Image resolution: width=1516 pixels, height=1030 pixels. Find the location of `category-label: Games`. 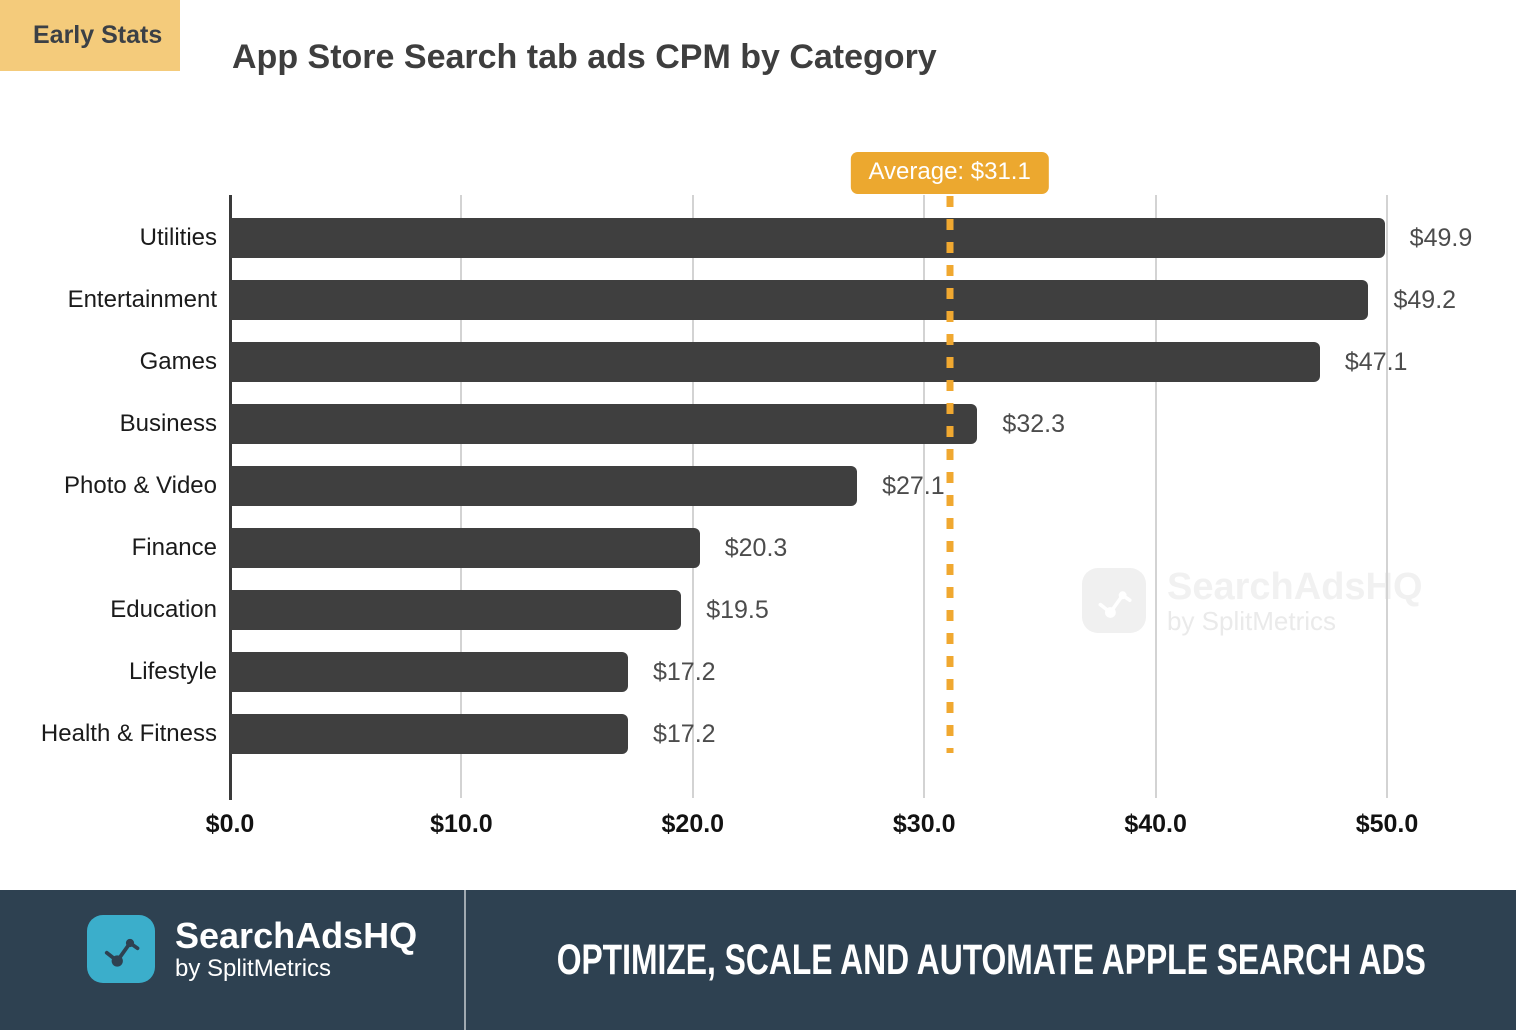

category-label: Games is located at coordinates (178, 361).